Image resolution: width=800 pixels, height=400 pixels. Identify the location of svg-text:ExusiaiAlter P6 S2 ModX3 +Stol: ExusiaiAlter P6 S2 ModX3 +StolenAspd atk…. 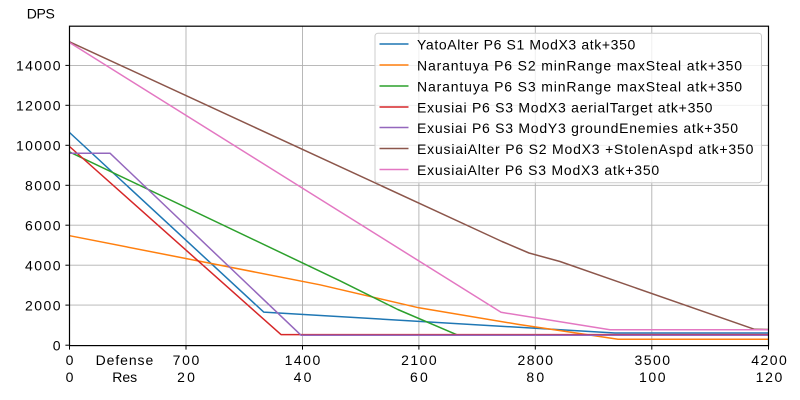
(585, 149).